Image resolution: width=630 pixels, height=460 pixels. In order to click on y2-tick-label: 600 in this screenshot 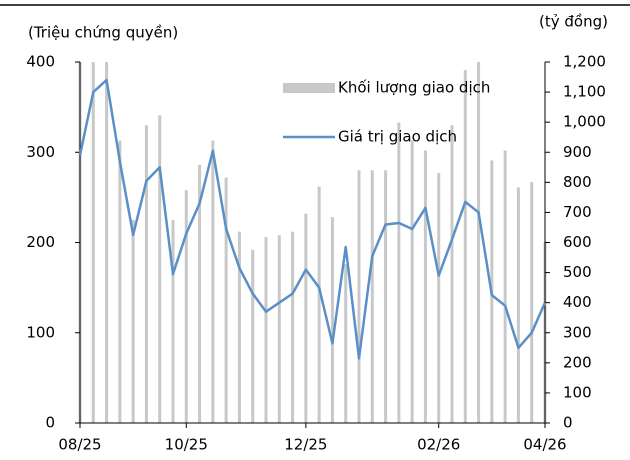, I will do `click(577, 242)`.